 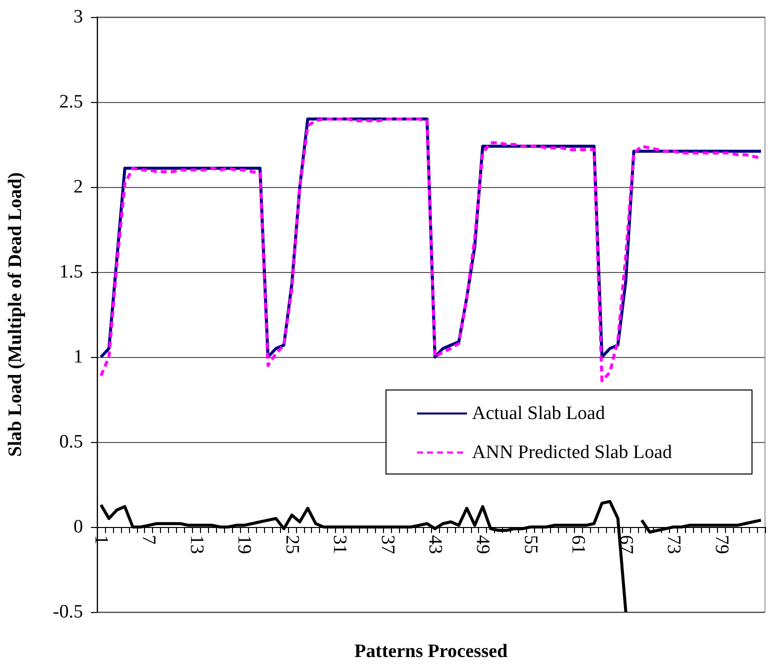 I want to click on x-tick-label: 19, so click(x=244, y=544).